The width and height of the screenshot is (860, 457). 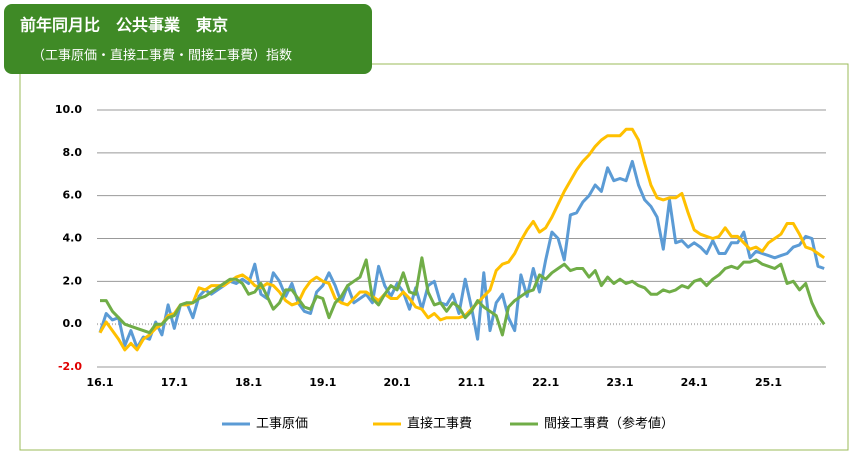 I want to click on x-tick-label: 21.1, so click(x=471, y=382).